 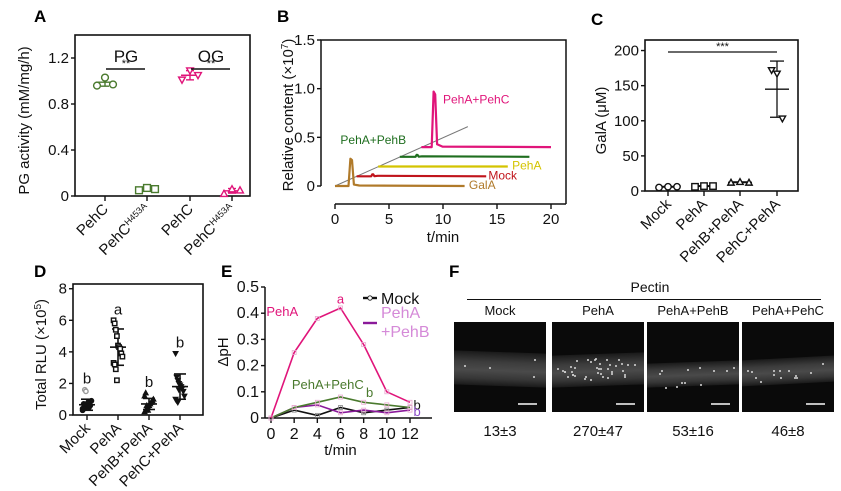 I want to click on panel-label-d: D, so click(x=40, y=271).